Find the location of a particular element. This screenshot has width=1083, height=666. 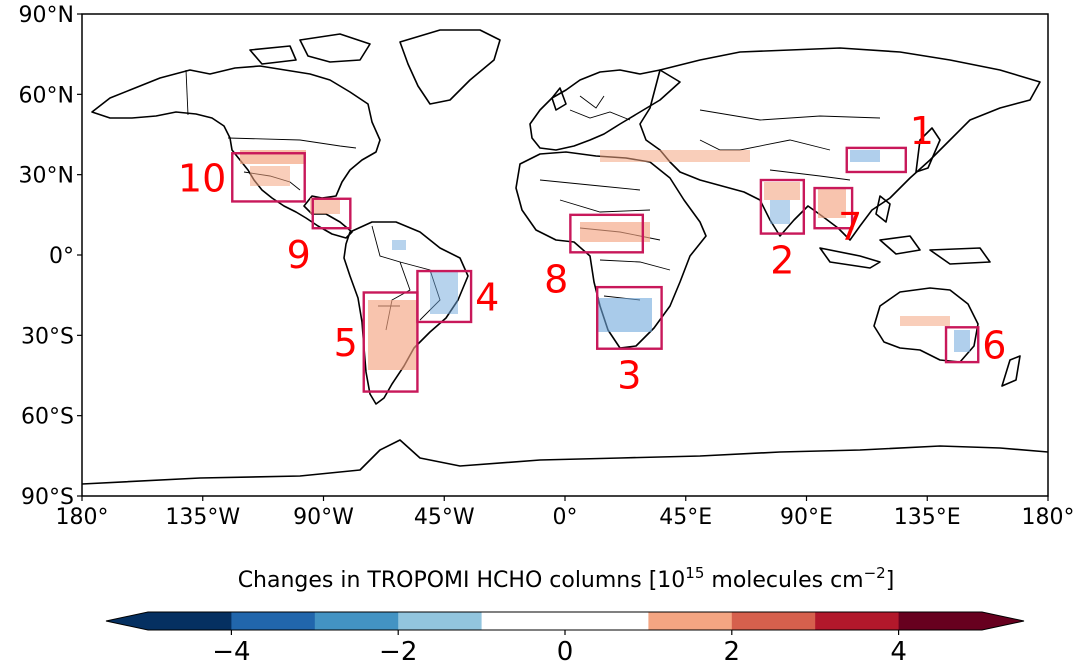

region-label-9: 9 is located at coordinates (299, 255).